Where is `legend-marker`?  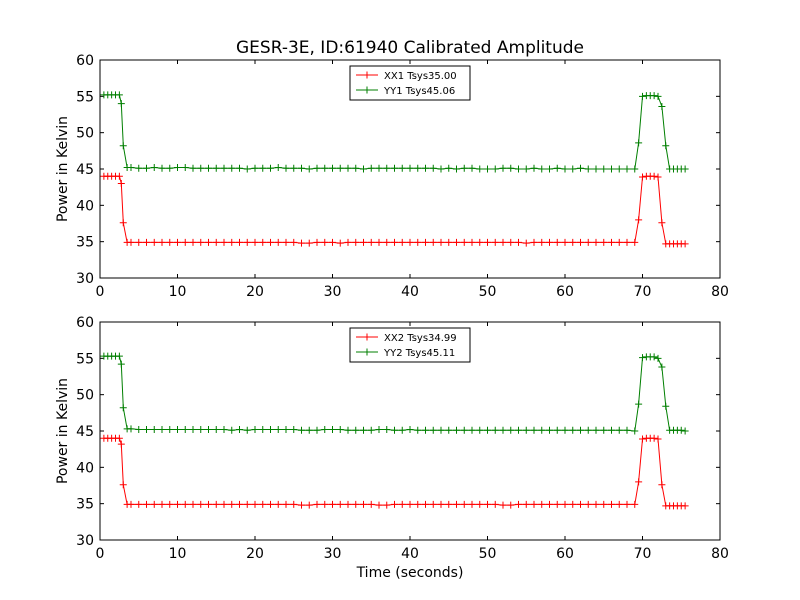
legend-marker is located at coordinates (367, 75).